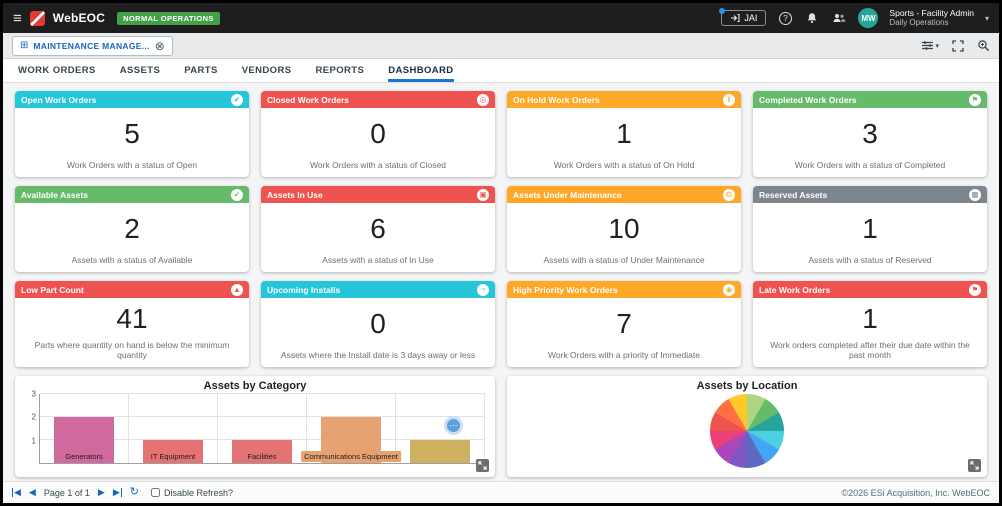 This screenshot has width=1002, height=506. Describe the element at coordinates (729, 99) in the screenshot. I see `hold-hand-icon: ‖` at that location.